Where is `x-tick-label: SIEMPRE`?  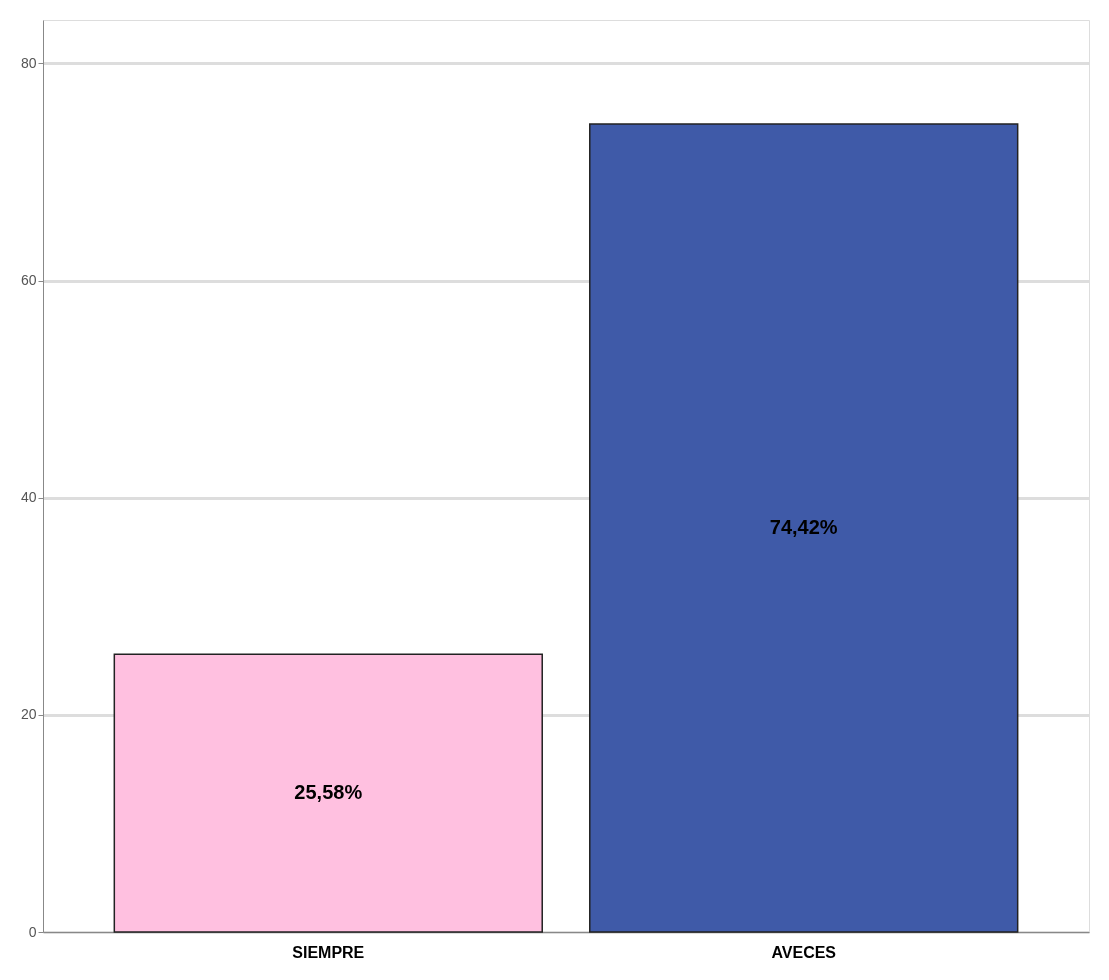
x-tick-label: SIEMPRE is located at coordinates (328, 952).